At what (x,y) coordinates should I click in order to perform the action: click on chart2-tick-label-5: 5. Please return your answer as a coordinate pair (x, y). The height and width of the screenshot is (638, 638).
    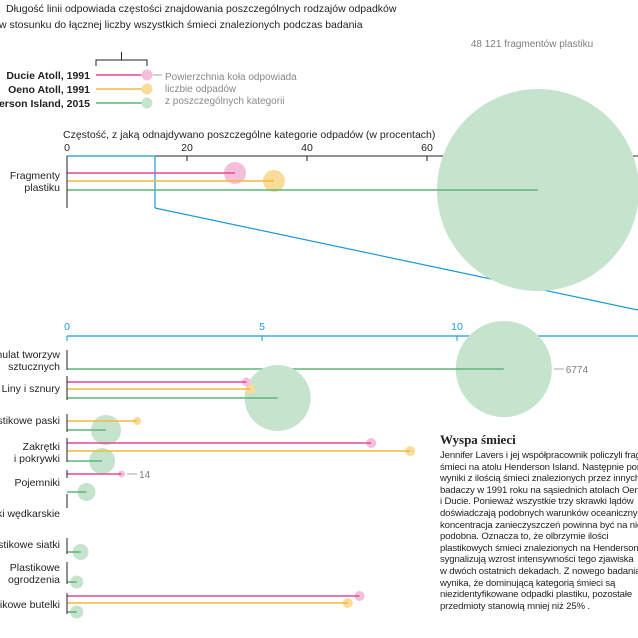
    Looking at the image, I should click on (262, 327).